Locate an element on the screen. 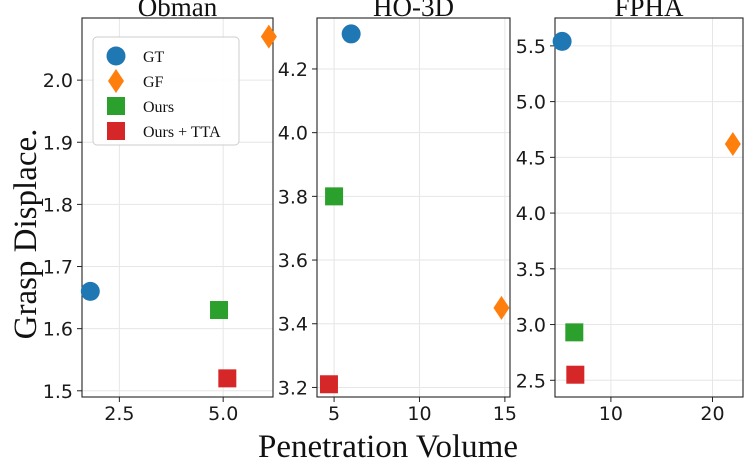 This screenshot has height=467, width=748. legend-item-gf: GF is located at coordinates (136, 81).